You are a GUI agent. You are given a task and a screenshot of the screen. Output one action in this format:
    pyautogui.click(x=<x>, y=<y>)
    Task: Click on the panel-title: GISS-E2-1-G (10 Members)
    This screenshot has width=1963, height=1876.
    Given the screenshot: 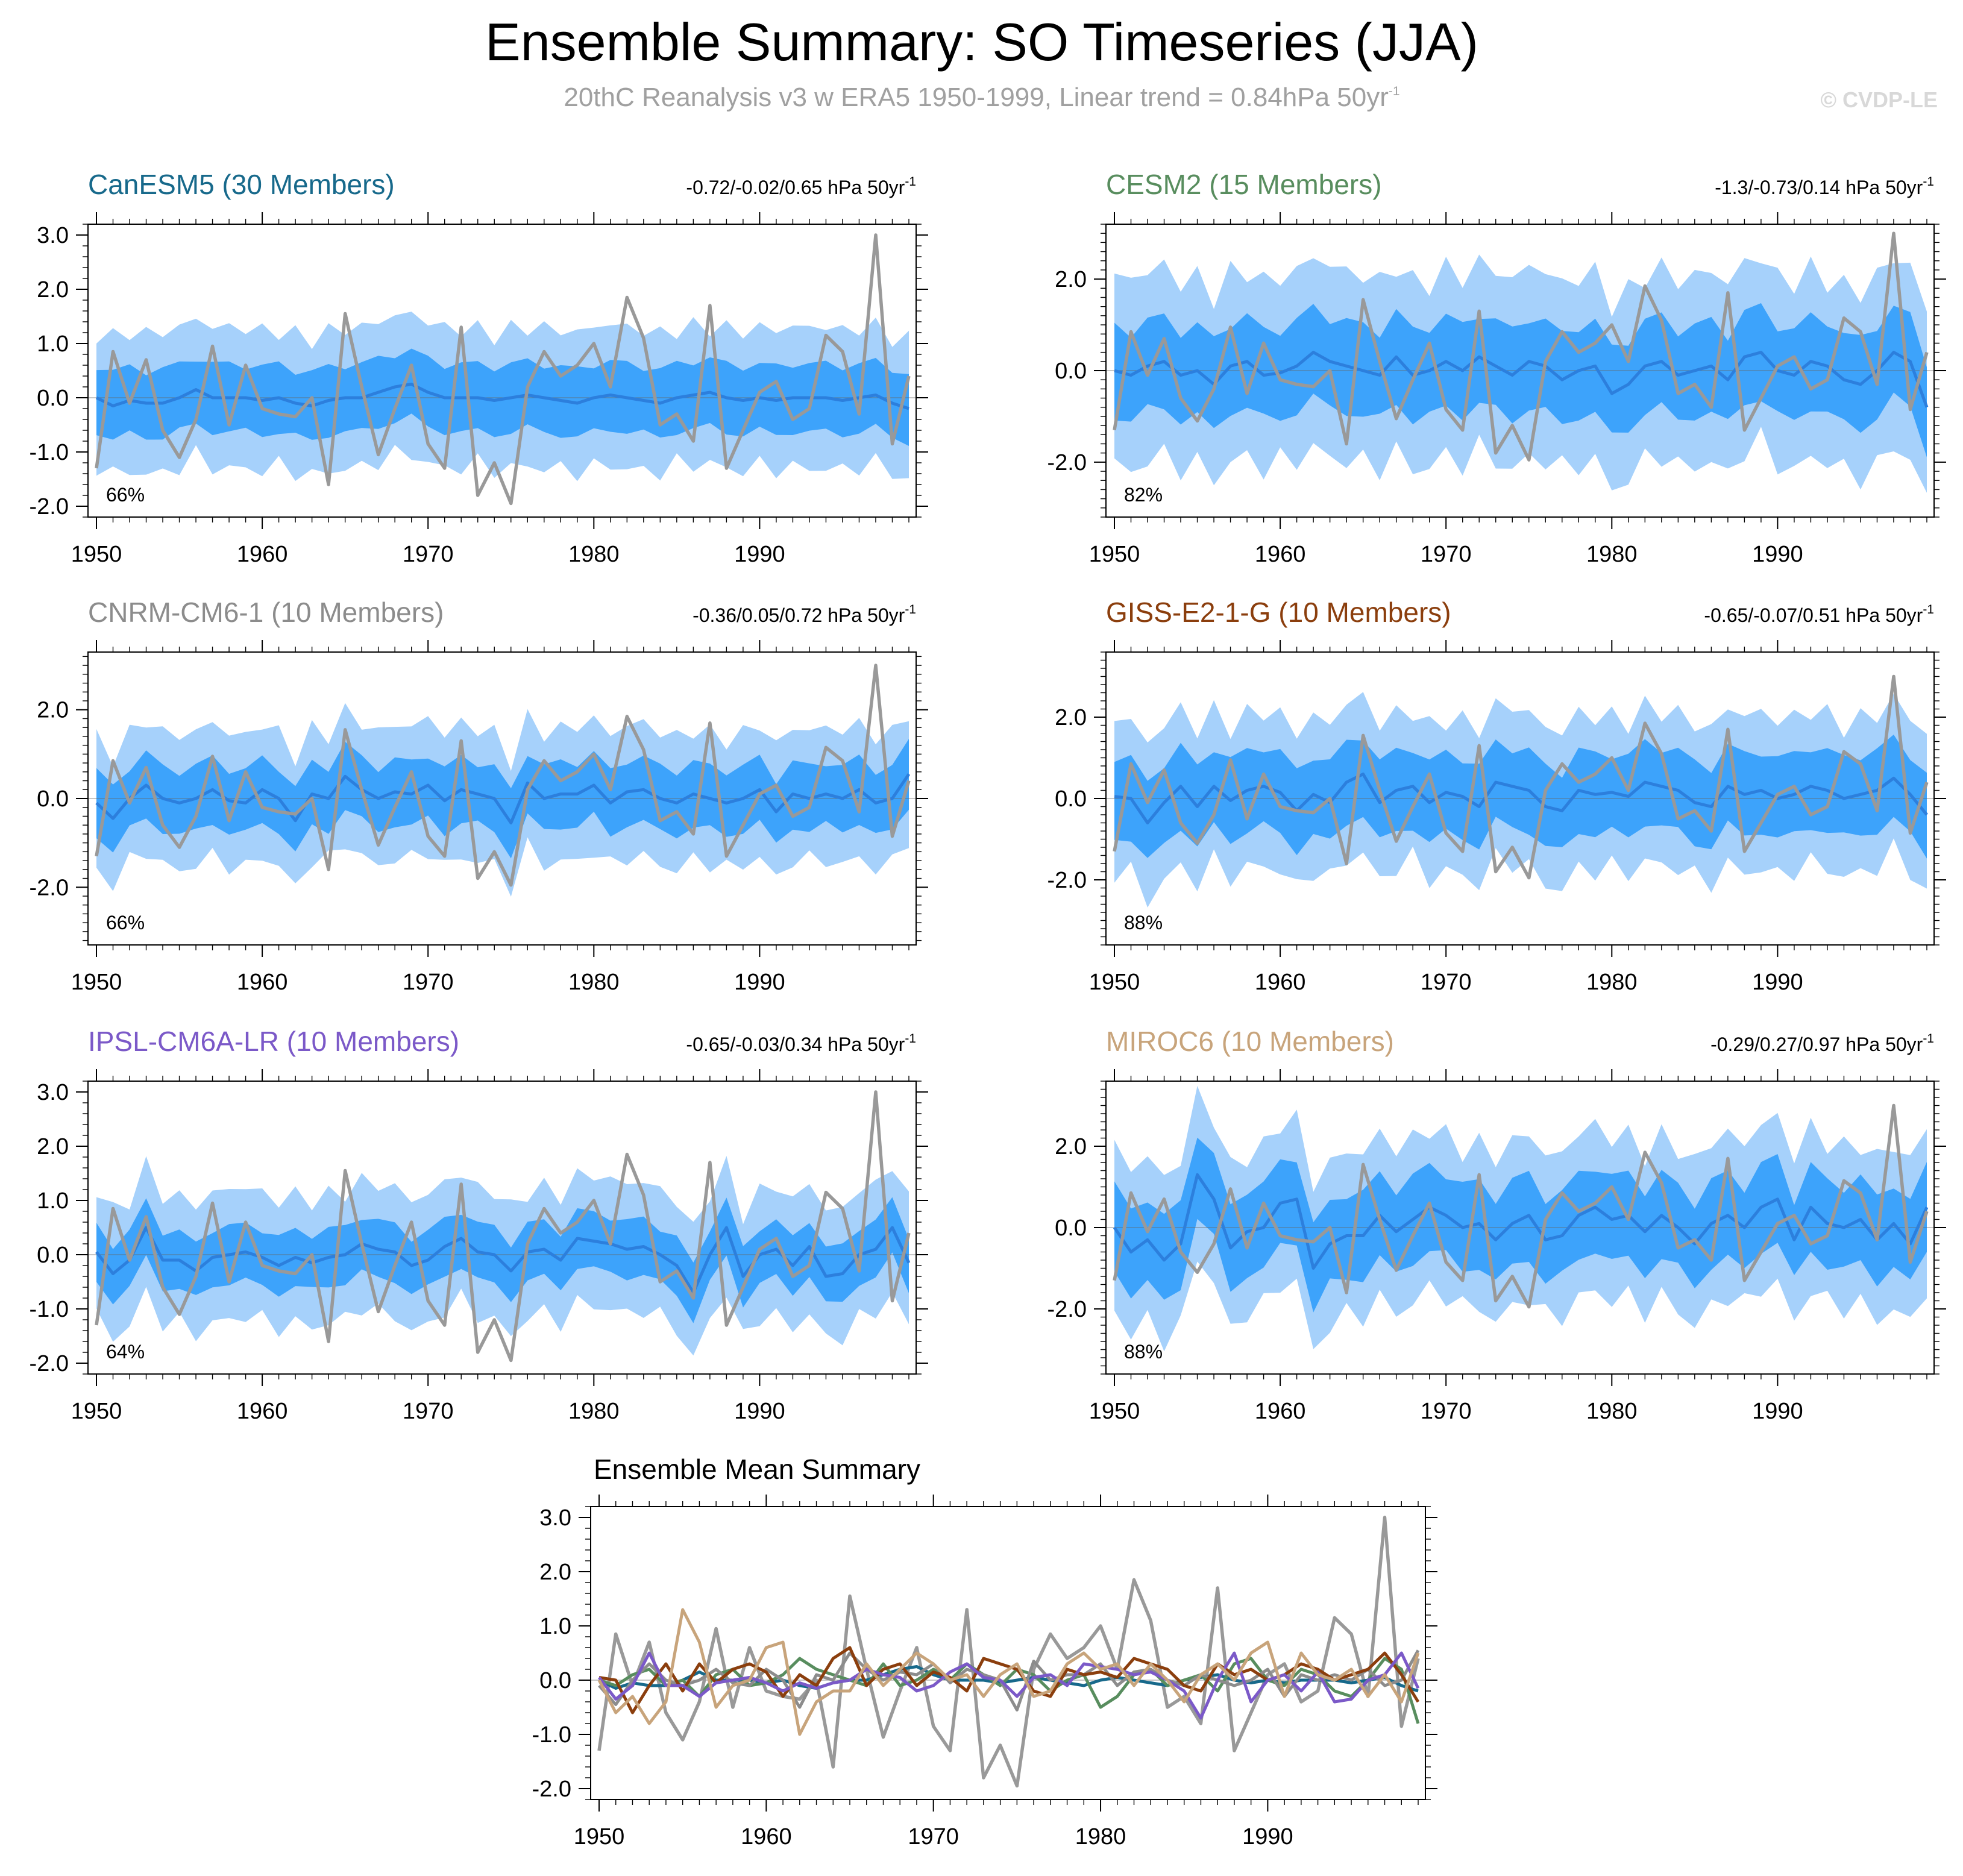 What is the action you would take?
    pyautogui.click(x=1278, y=612)
    